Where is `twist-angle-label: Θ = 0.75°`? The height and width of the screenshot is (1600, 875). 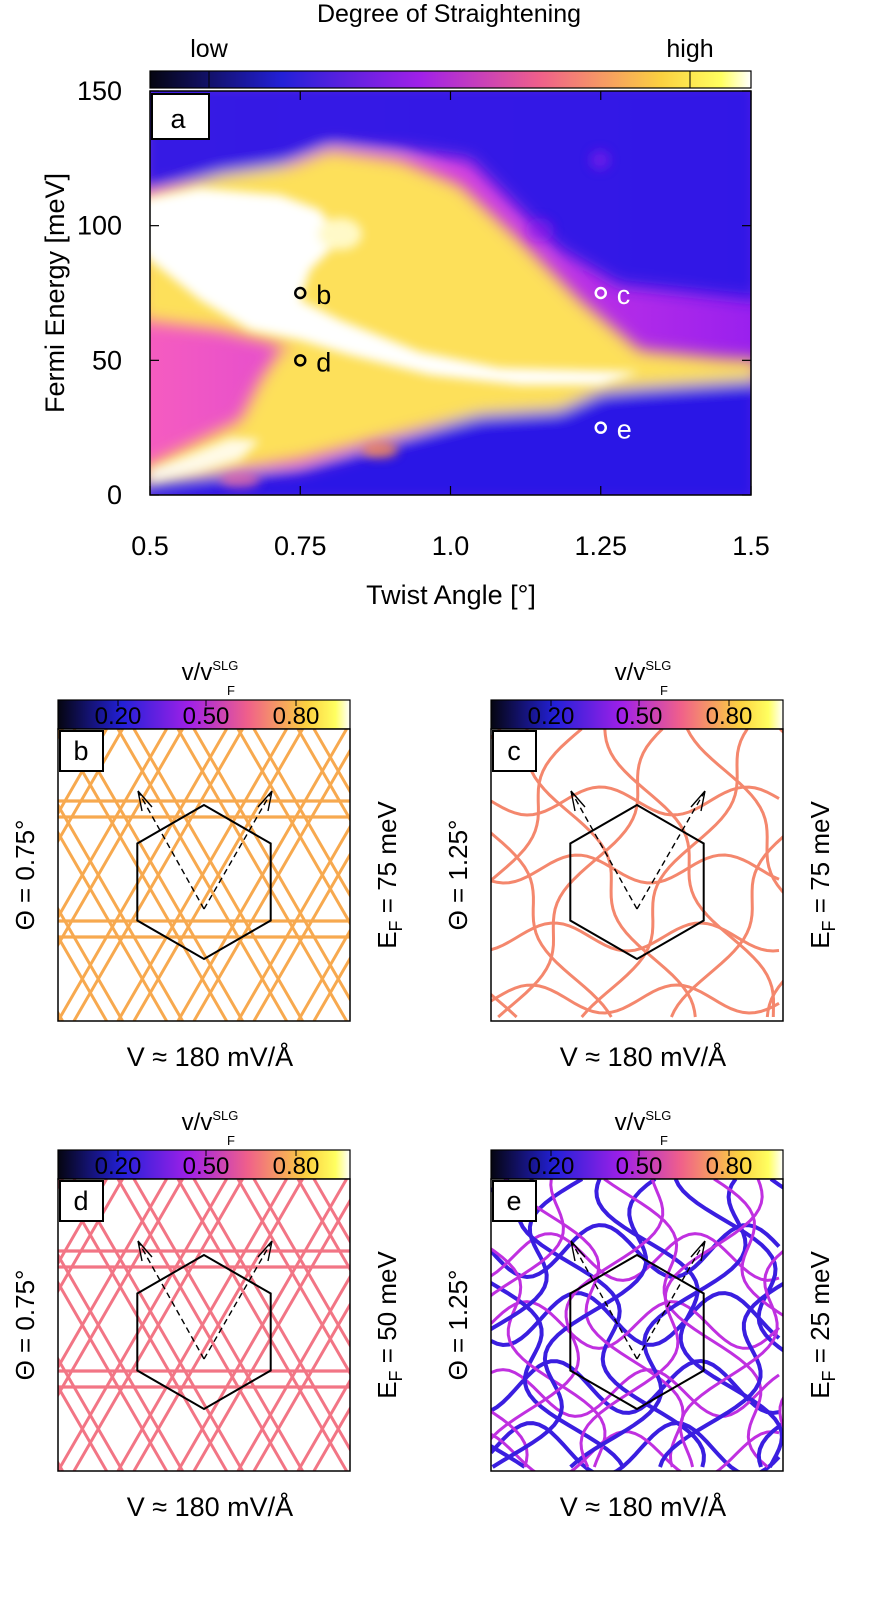 twist-angle-label: Θ = 0.75° is located at coordinates (25, 1325).